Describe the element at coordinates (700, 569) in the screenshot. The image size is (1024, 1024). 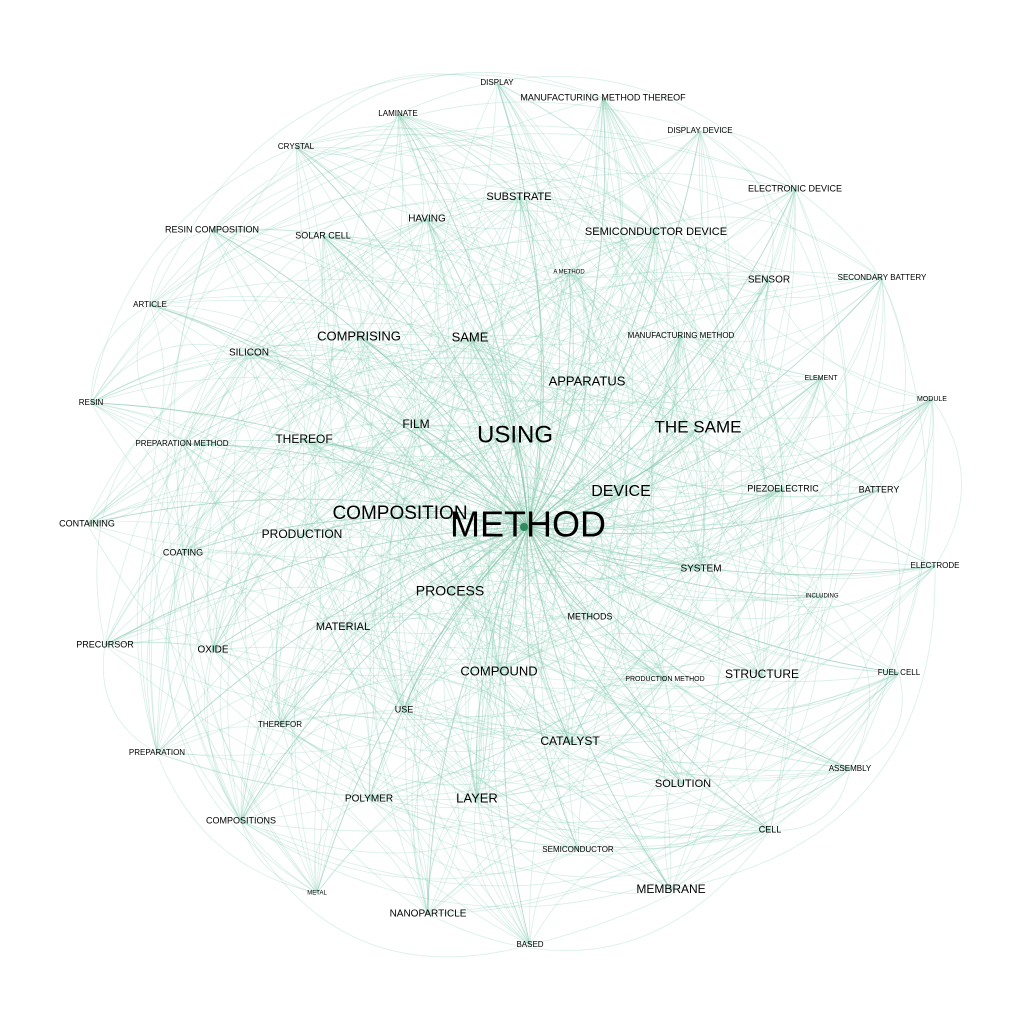
I see `node-label-system: SYSTEM` at that location.